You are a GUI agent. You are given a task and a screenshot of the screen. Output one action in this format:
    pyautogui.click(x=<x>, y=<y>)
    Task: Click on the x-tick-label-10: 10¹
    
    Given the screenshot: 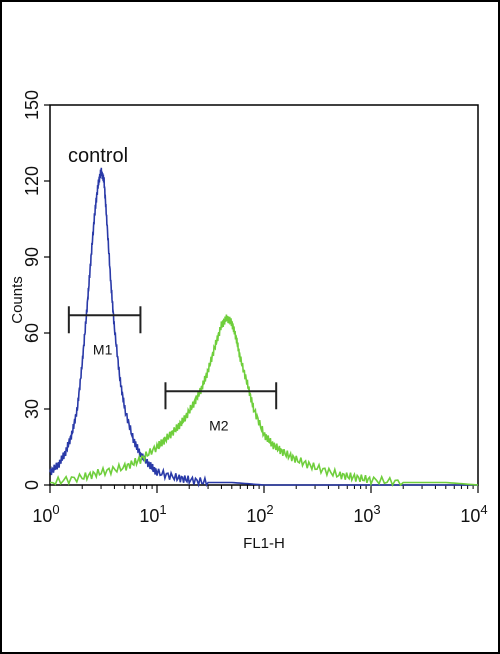 What is the action you would take?
    pyautogui.click(x=152, y=514)
    